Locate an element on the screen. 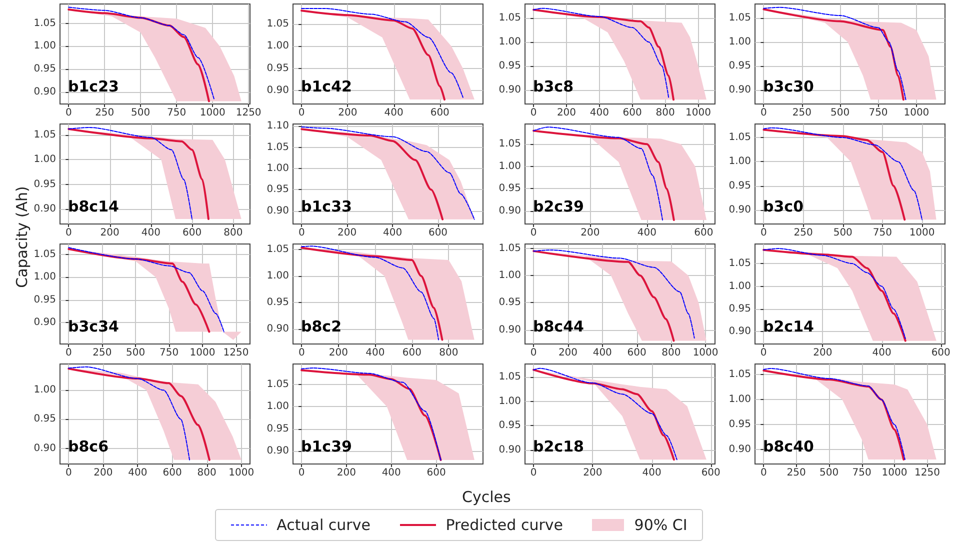 Image resolution: width=956 pixels, height=544 pixels. text: b1c42 is located at coordinates (326, 87).